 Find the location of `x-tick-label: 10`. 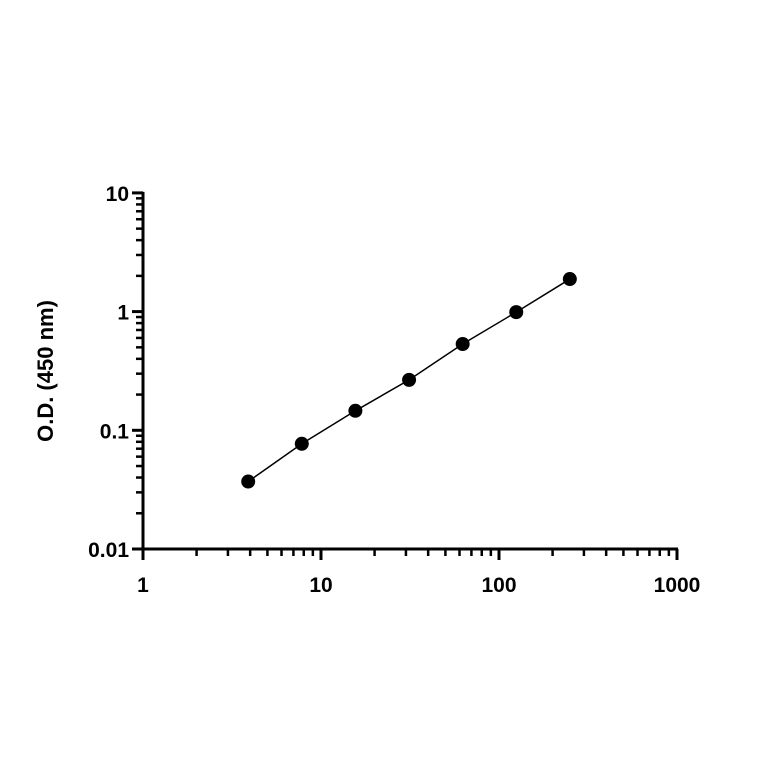

x-tick-label: 10 is located at coordinates (320, 585).